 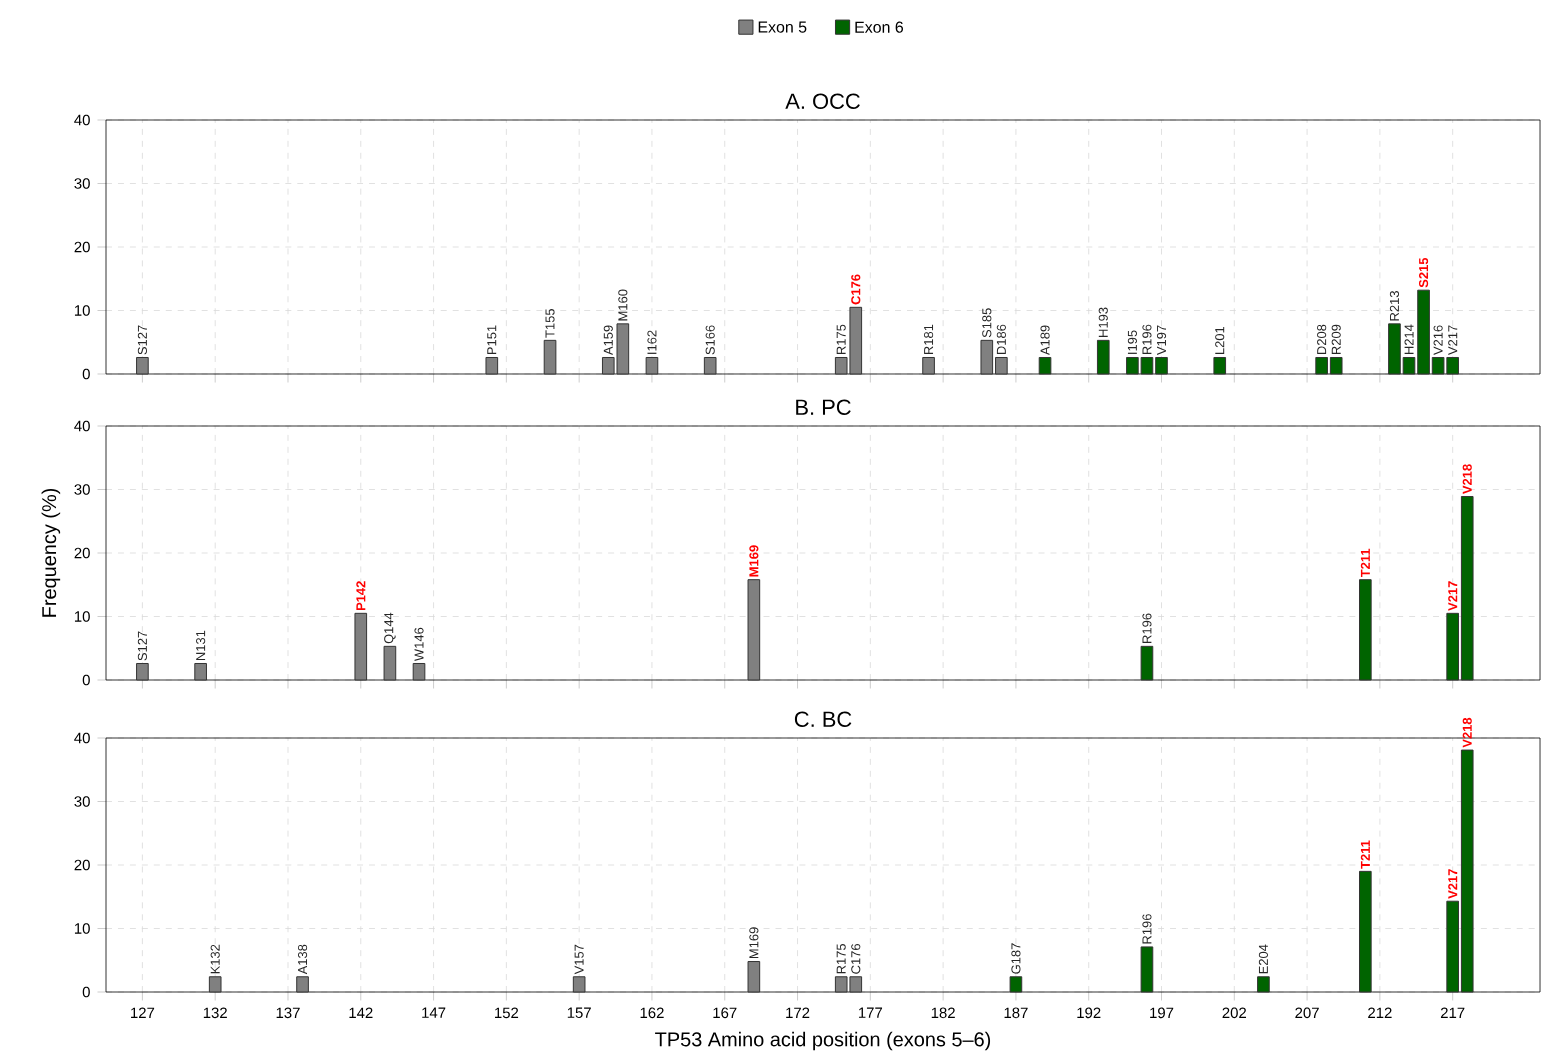 I want to click on chart-title: C. BC, so click(x=823, y=719).